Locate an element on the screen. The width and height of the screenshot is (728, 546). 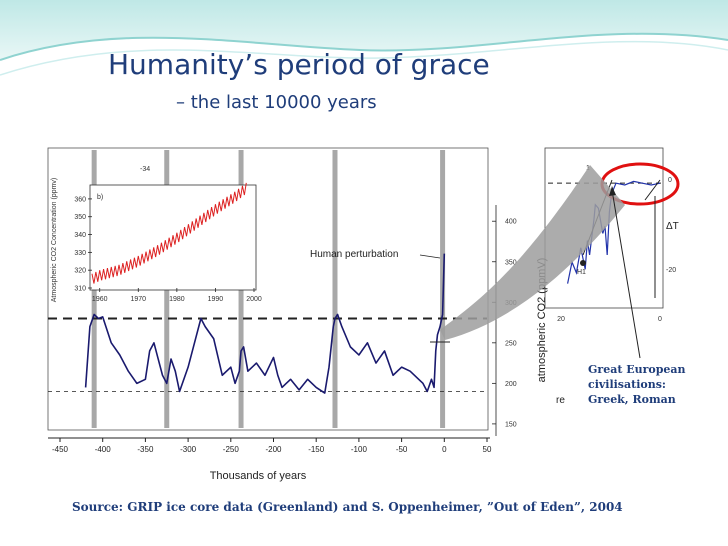
inset-x-tick-label: 2000 is located at coordinates (254, 299).